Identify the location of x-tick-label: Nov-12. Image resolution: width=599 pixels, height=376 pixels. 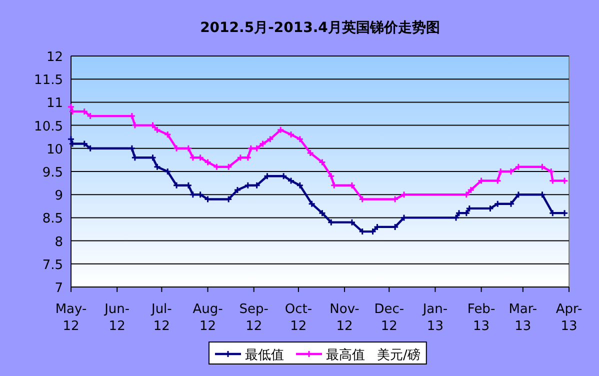
(345, 318).